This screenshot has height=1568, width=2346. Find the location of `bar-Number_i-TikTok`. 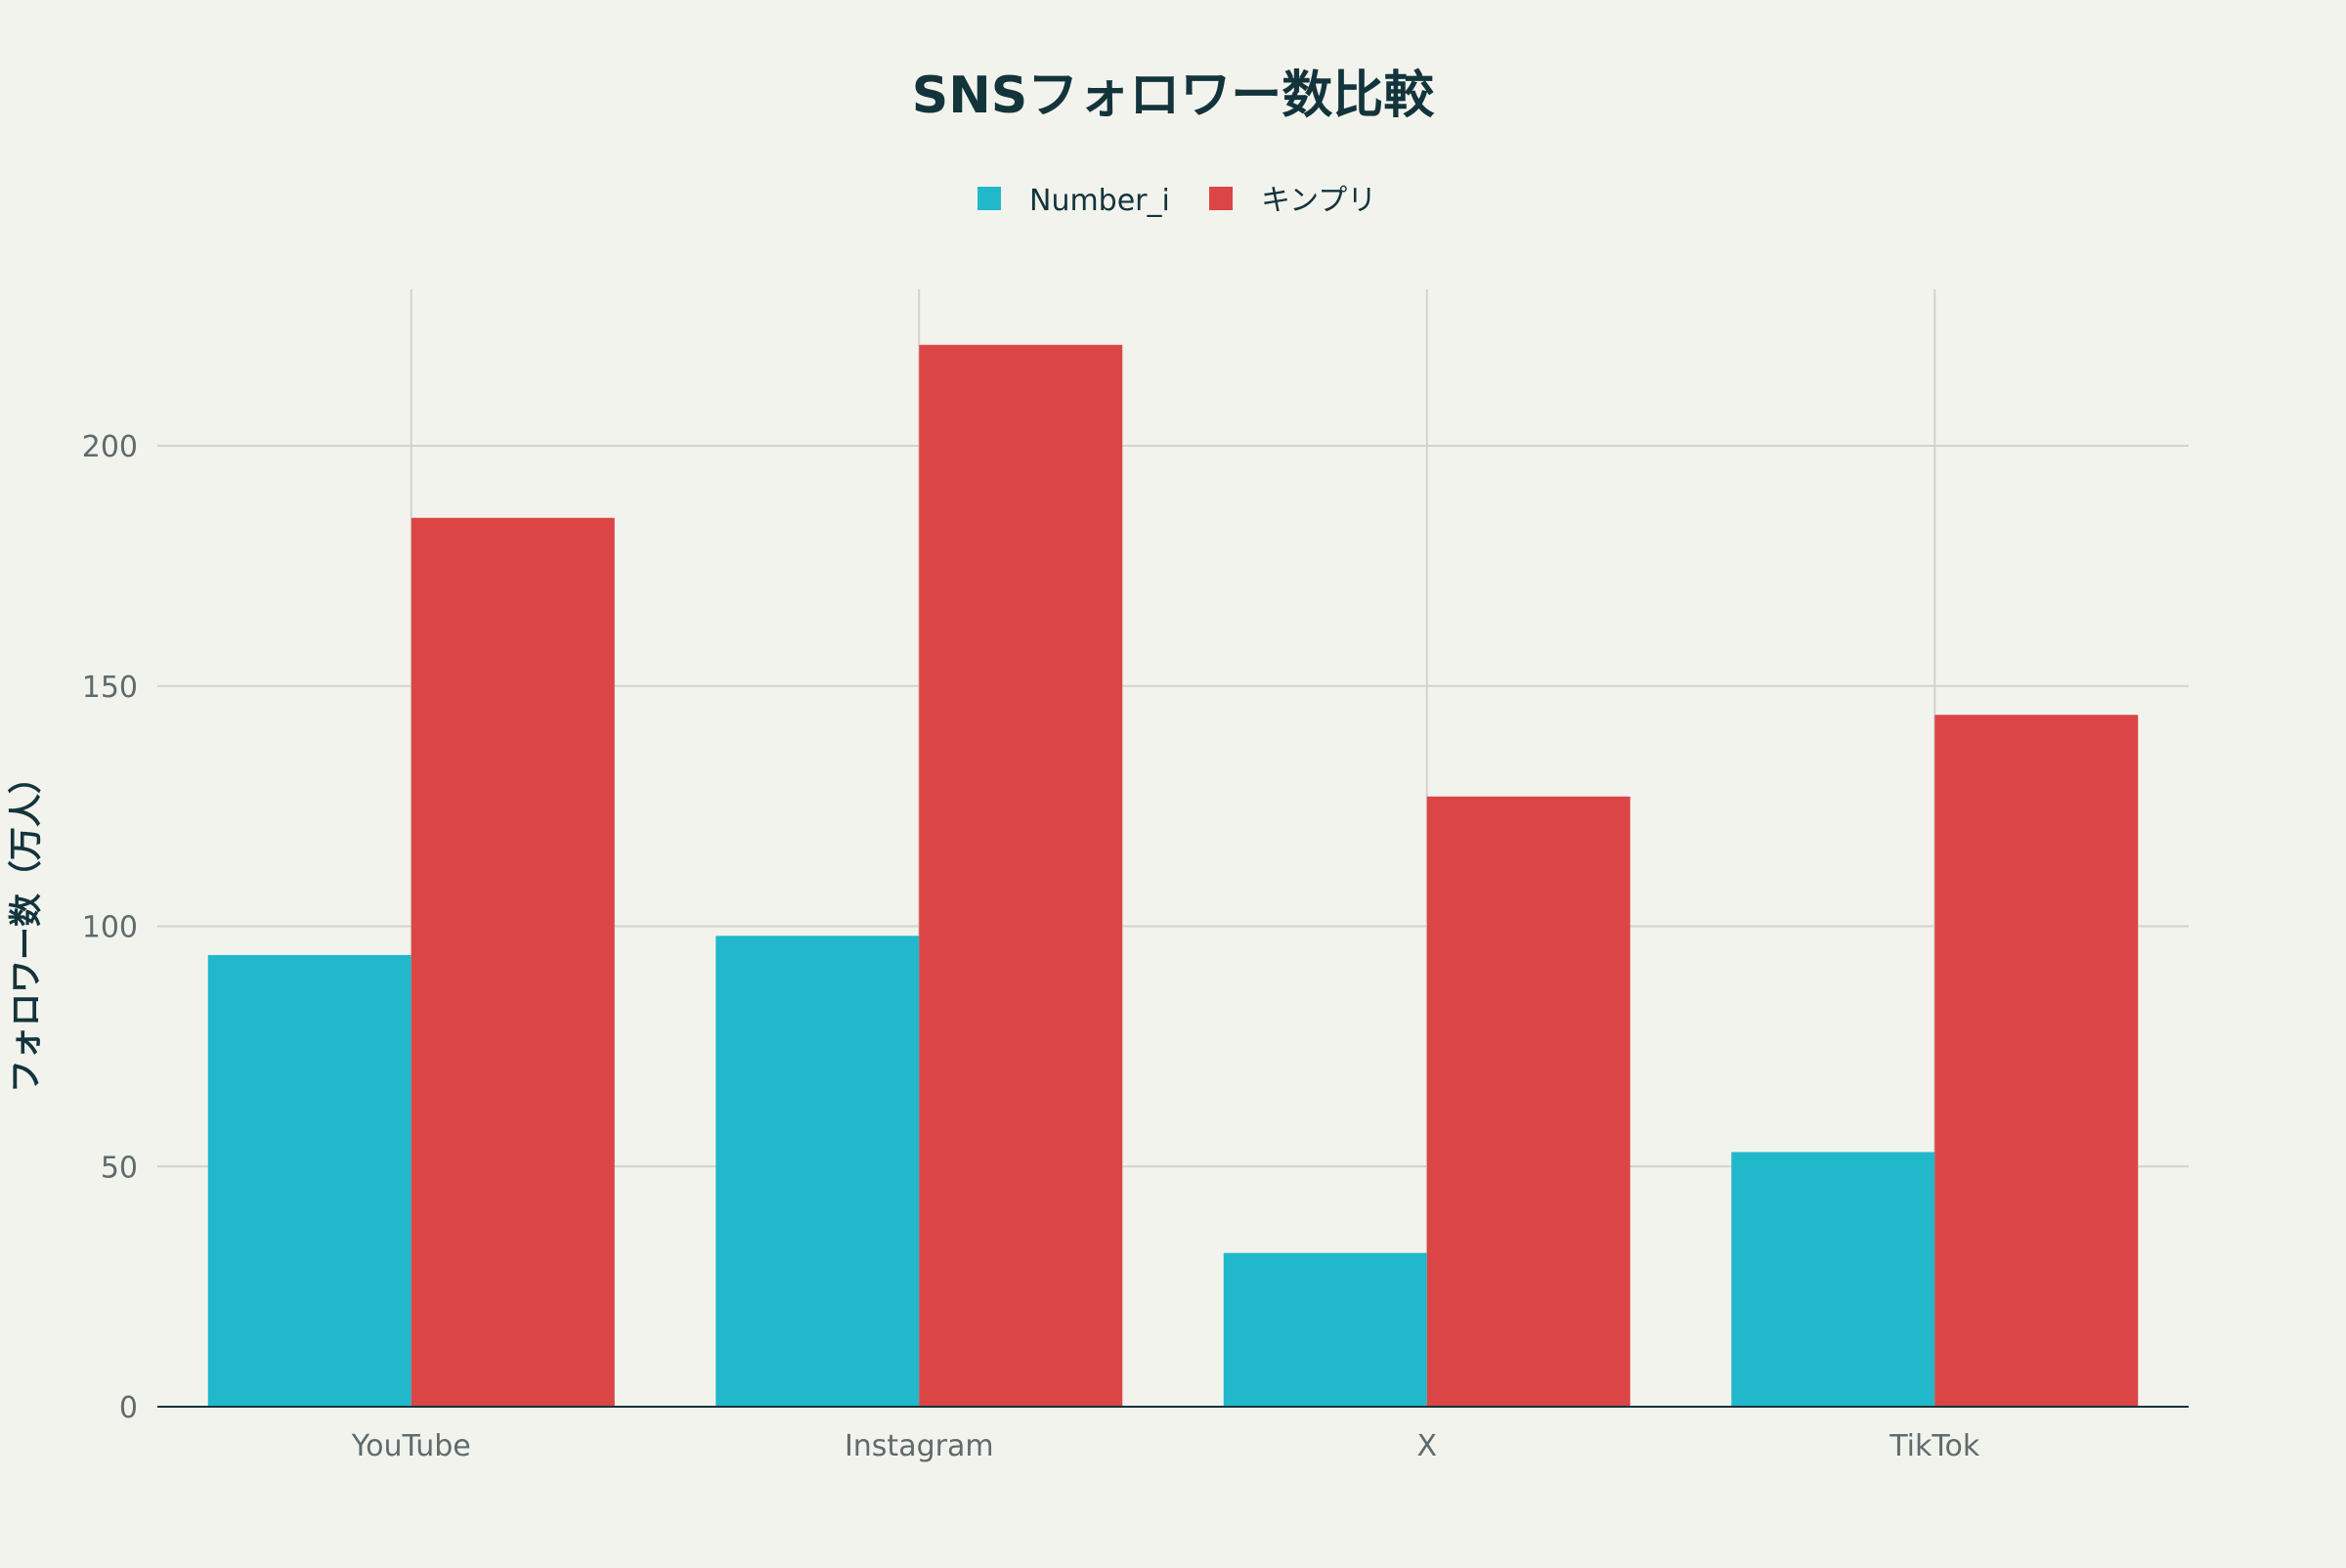

bar-Number_i-TikTok is located at coordinates (1833, 1280).